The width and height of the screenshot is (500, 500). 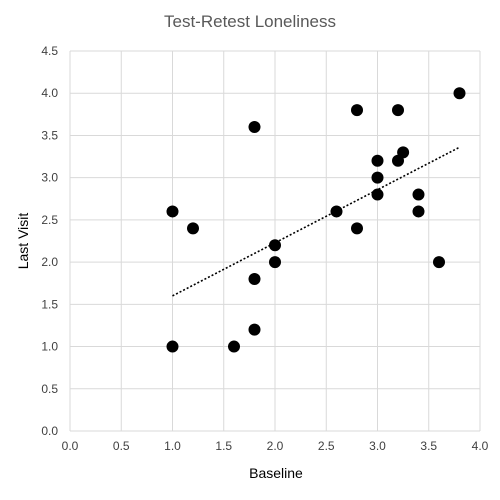 I want to click on x-axis-ticks: 0.0 0.5 1.0 1.5 2.0 2.5 3.0 3.5 4.0, so click(x=275, y=446).